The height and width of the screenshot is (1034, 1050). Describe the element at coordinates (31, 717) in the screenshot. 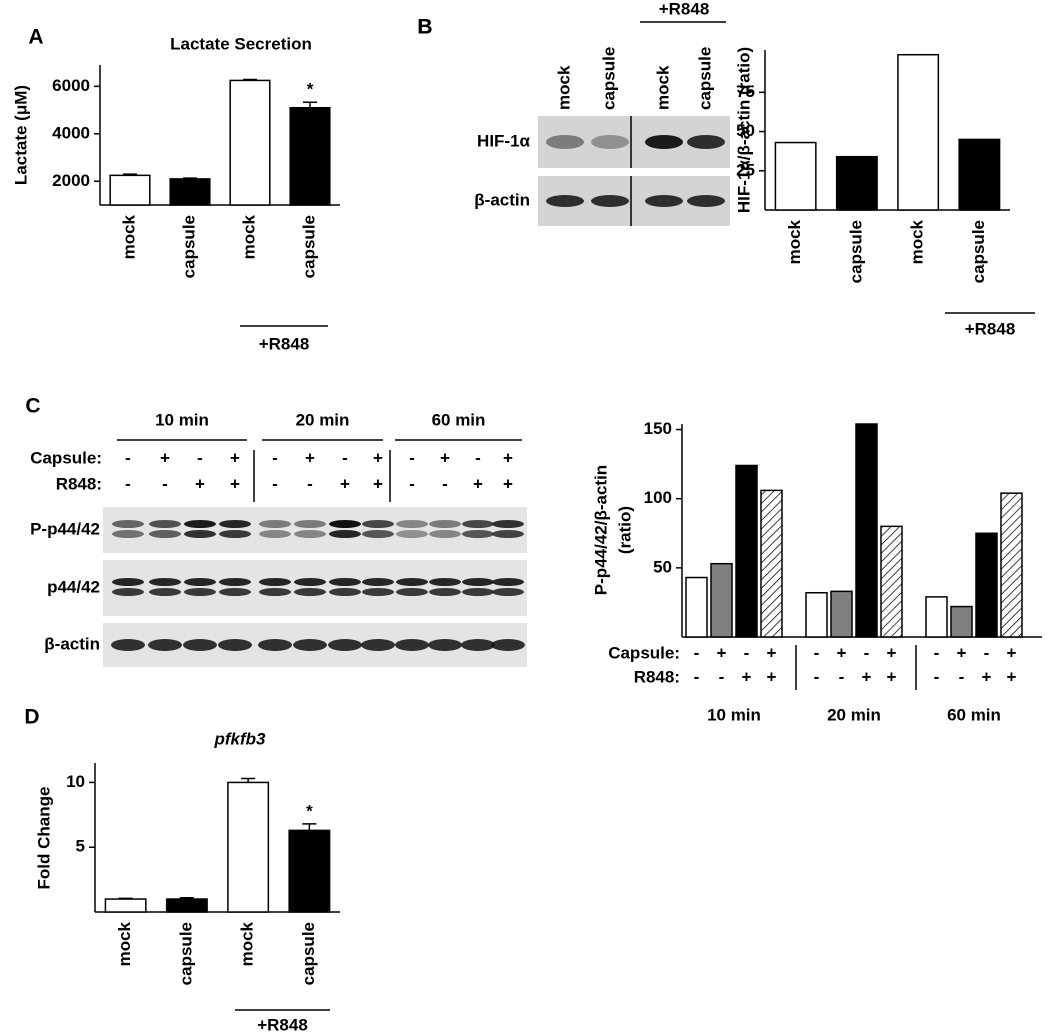

I see `panel-letter: D` at that location.